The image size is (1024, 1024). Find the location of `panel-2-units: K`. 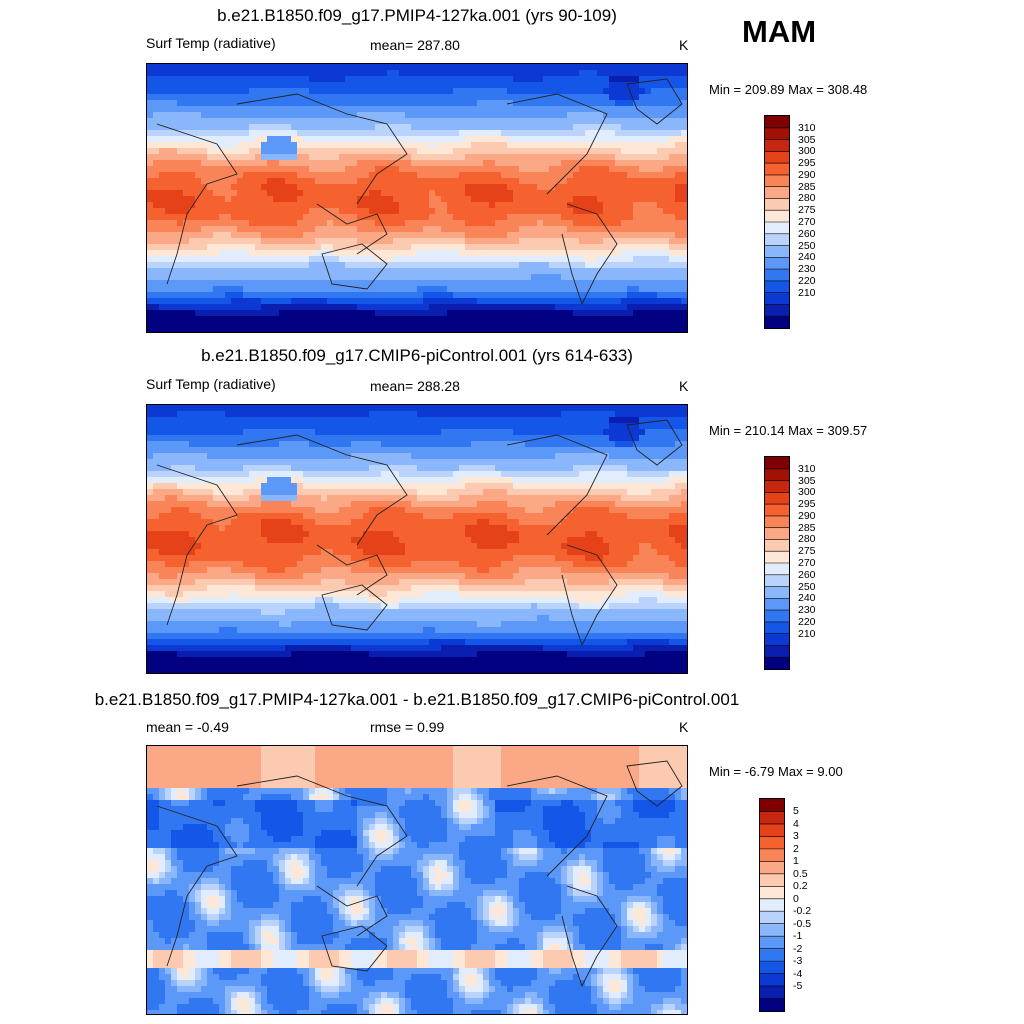

panel-2-units: K is located at coordinates (684, 386).